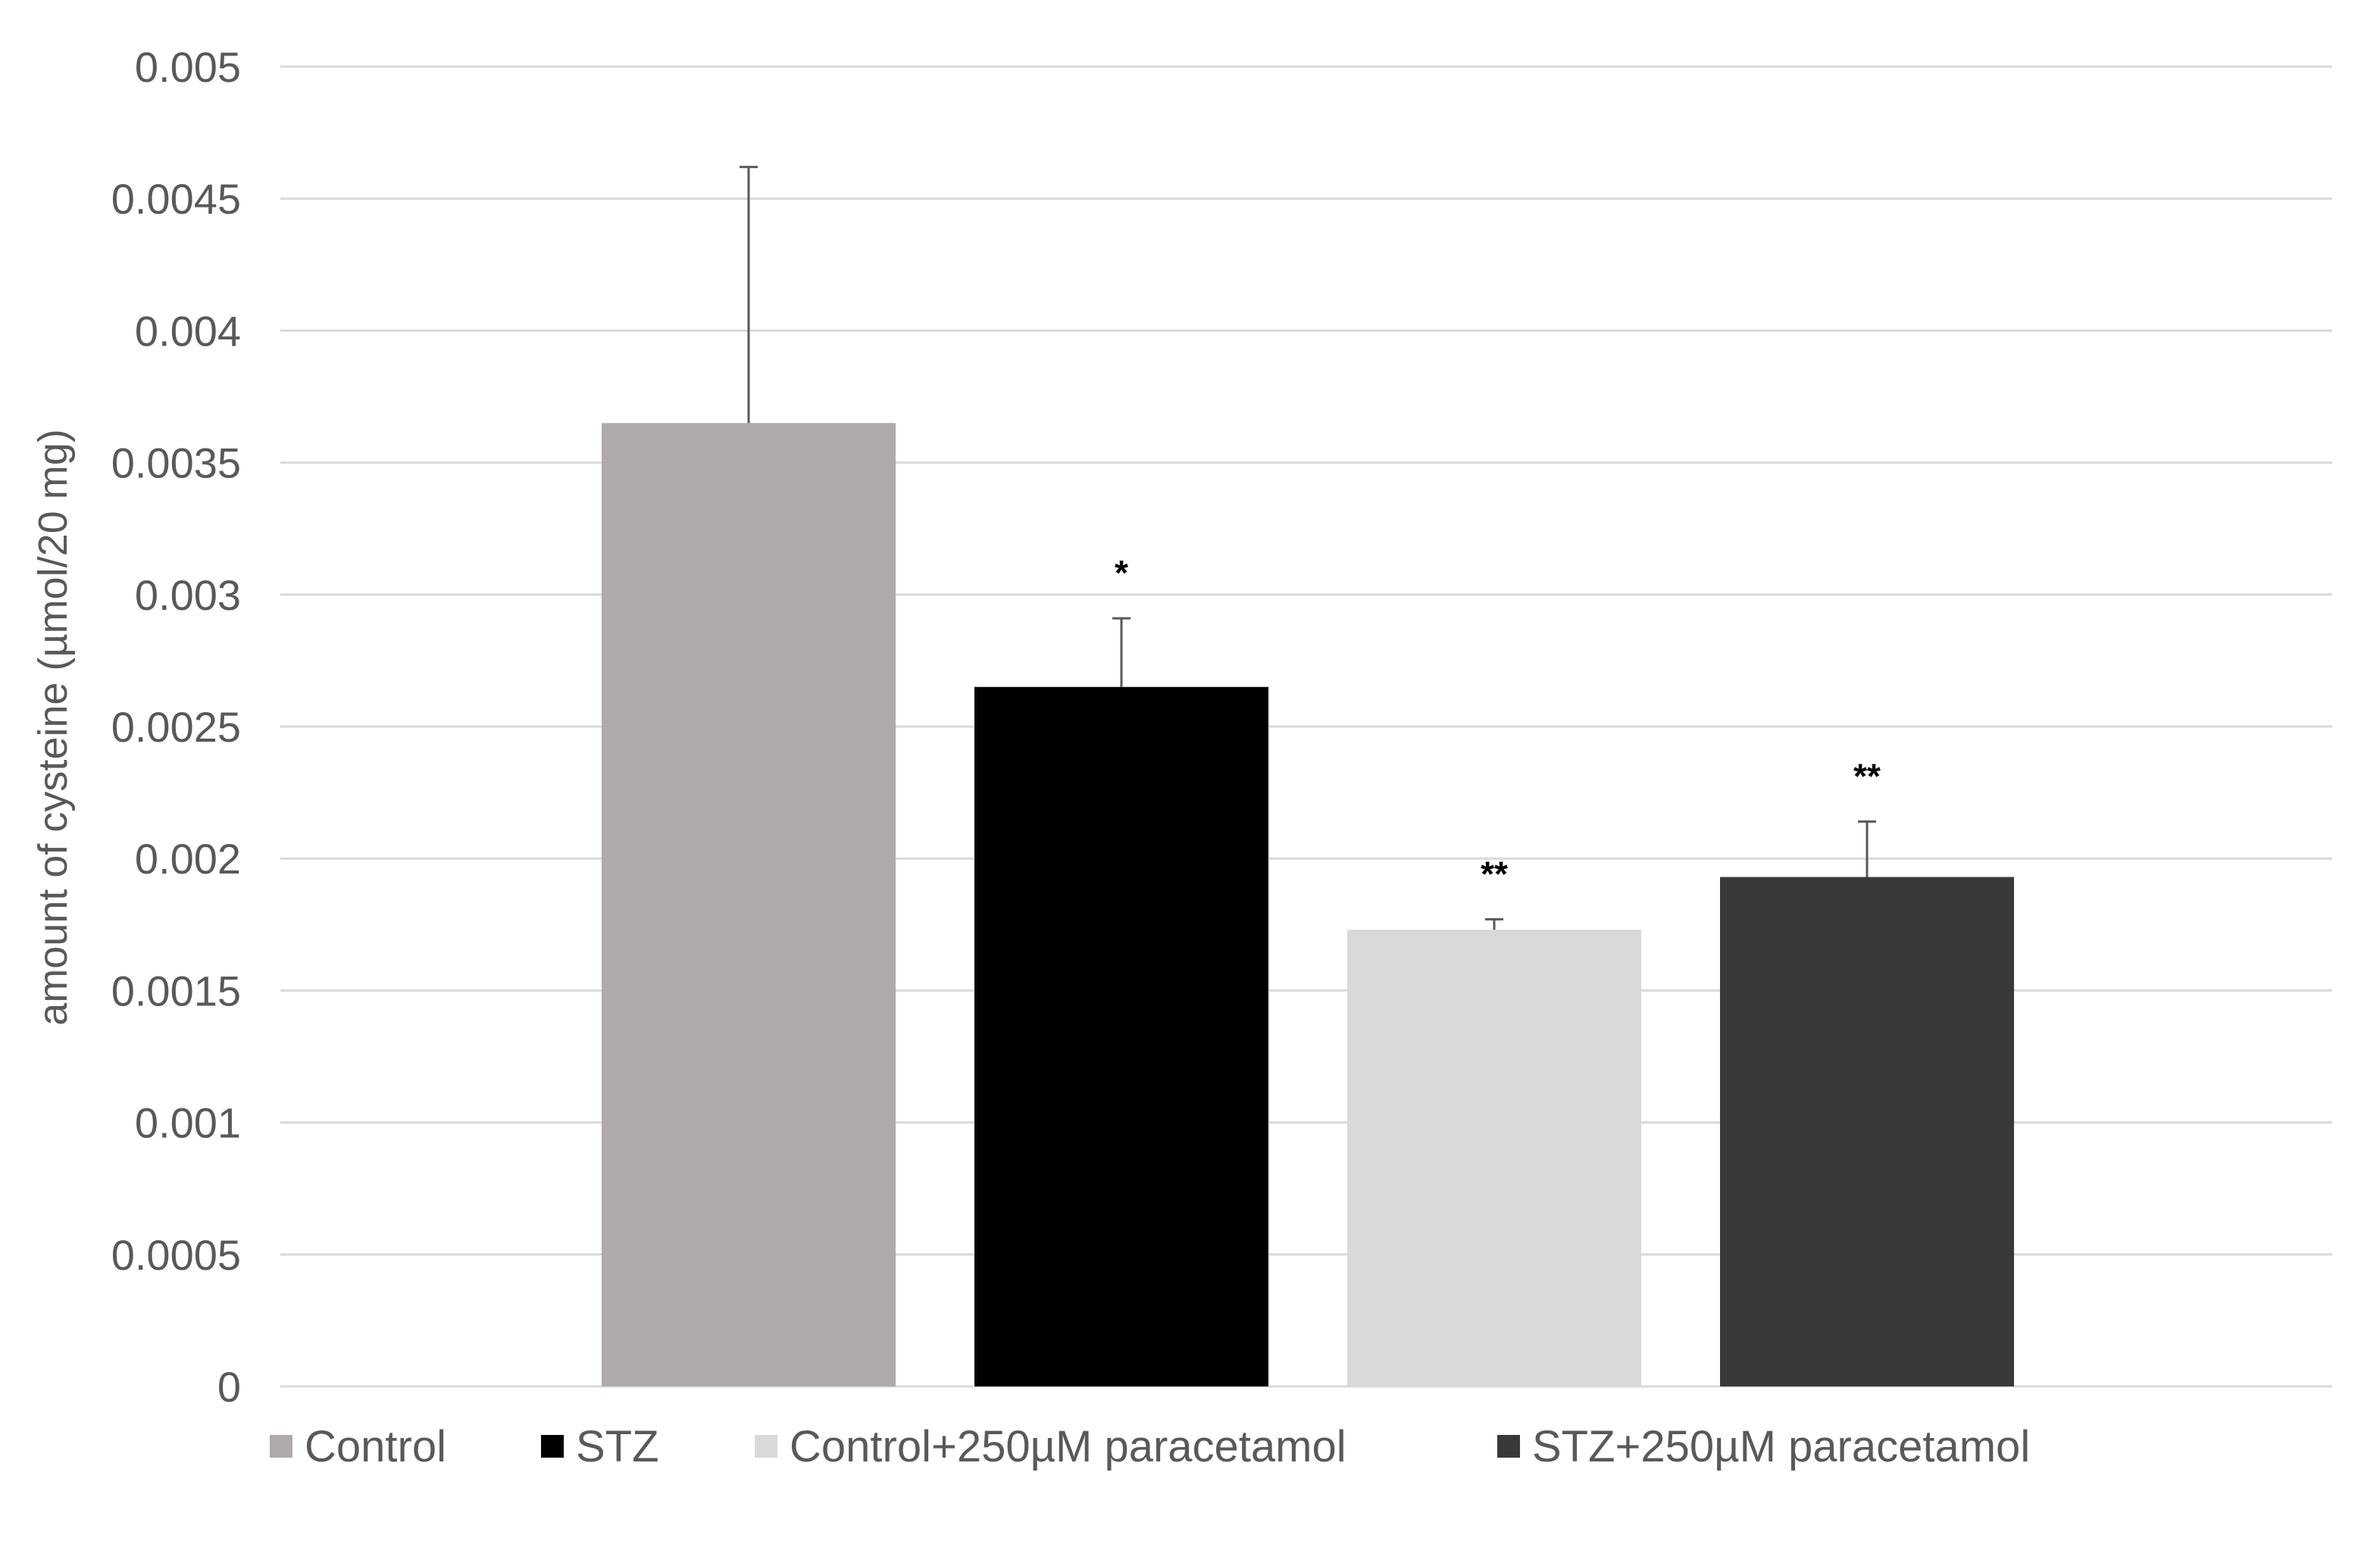  What do you see at coordinates (1781, 1446) in the screenshot?
I see `legend-label: STZ+250µM paracetamol` at bounding box center [1781, 1446].